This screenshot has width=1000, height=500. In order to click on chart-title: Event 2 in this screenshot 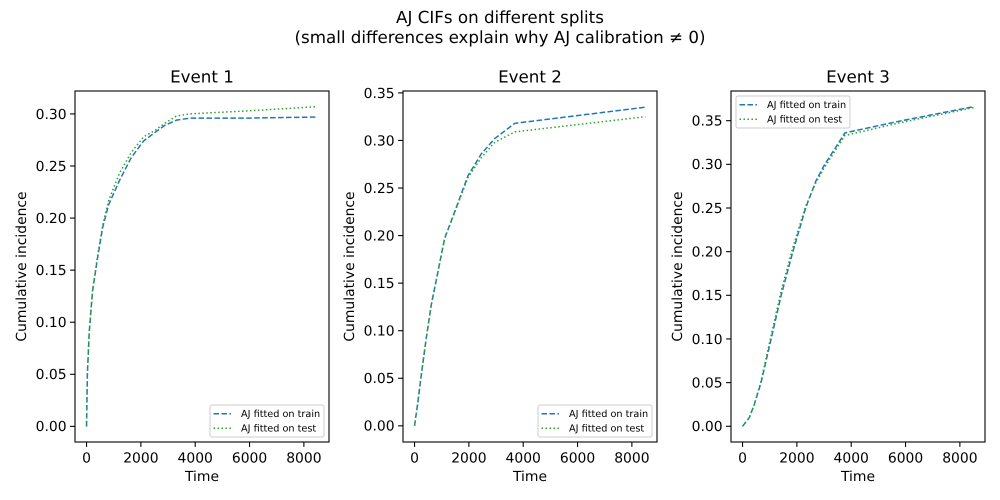, I will do `click(530, 76)`.